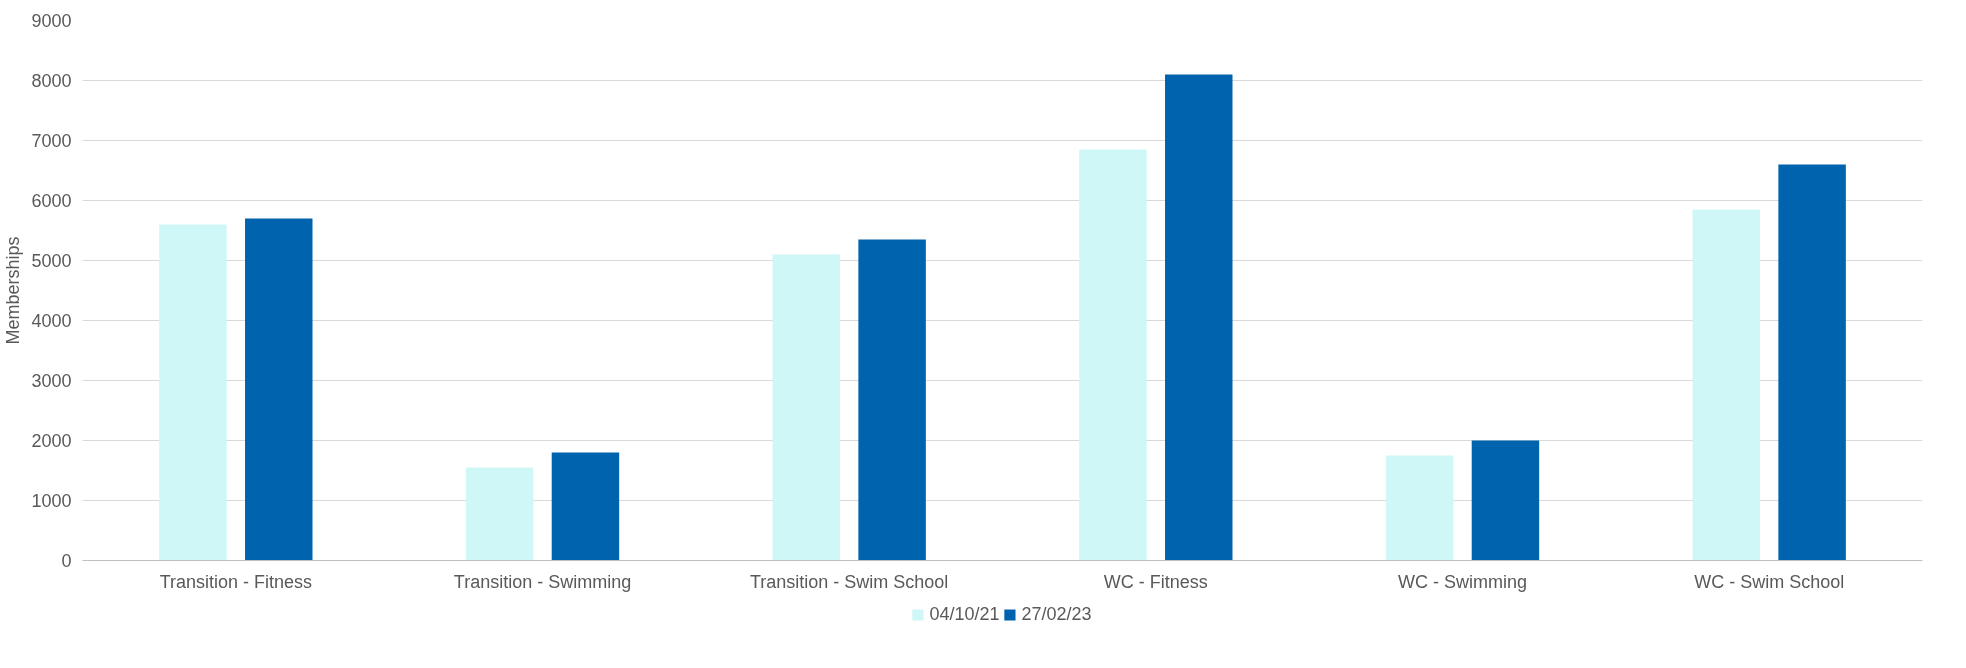 This screenshot has height=668, width=1966. I want to click on x-tick-label: WC - Swim School, so click(1769, 581).